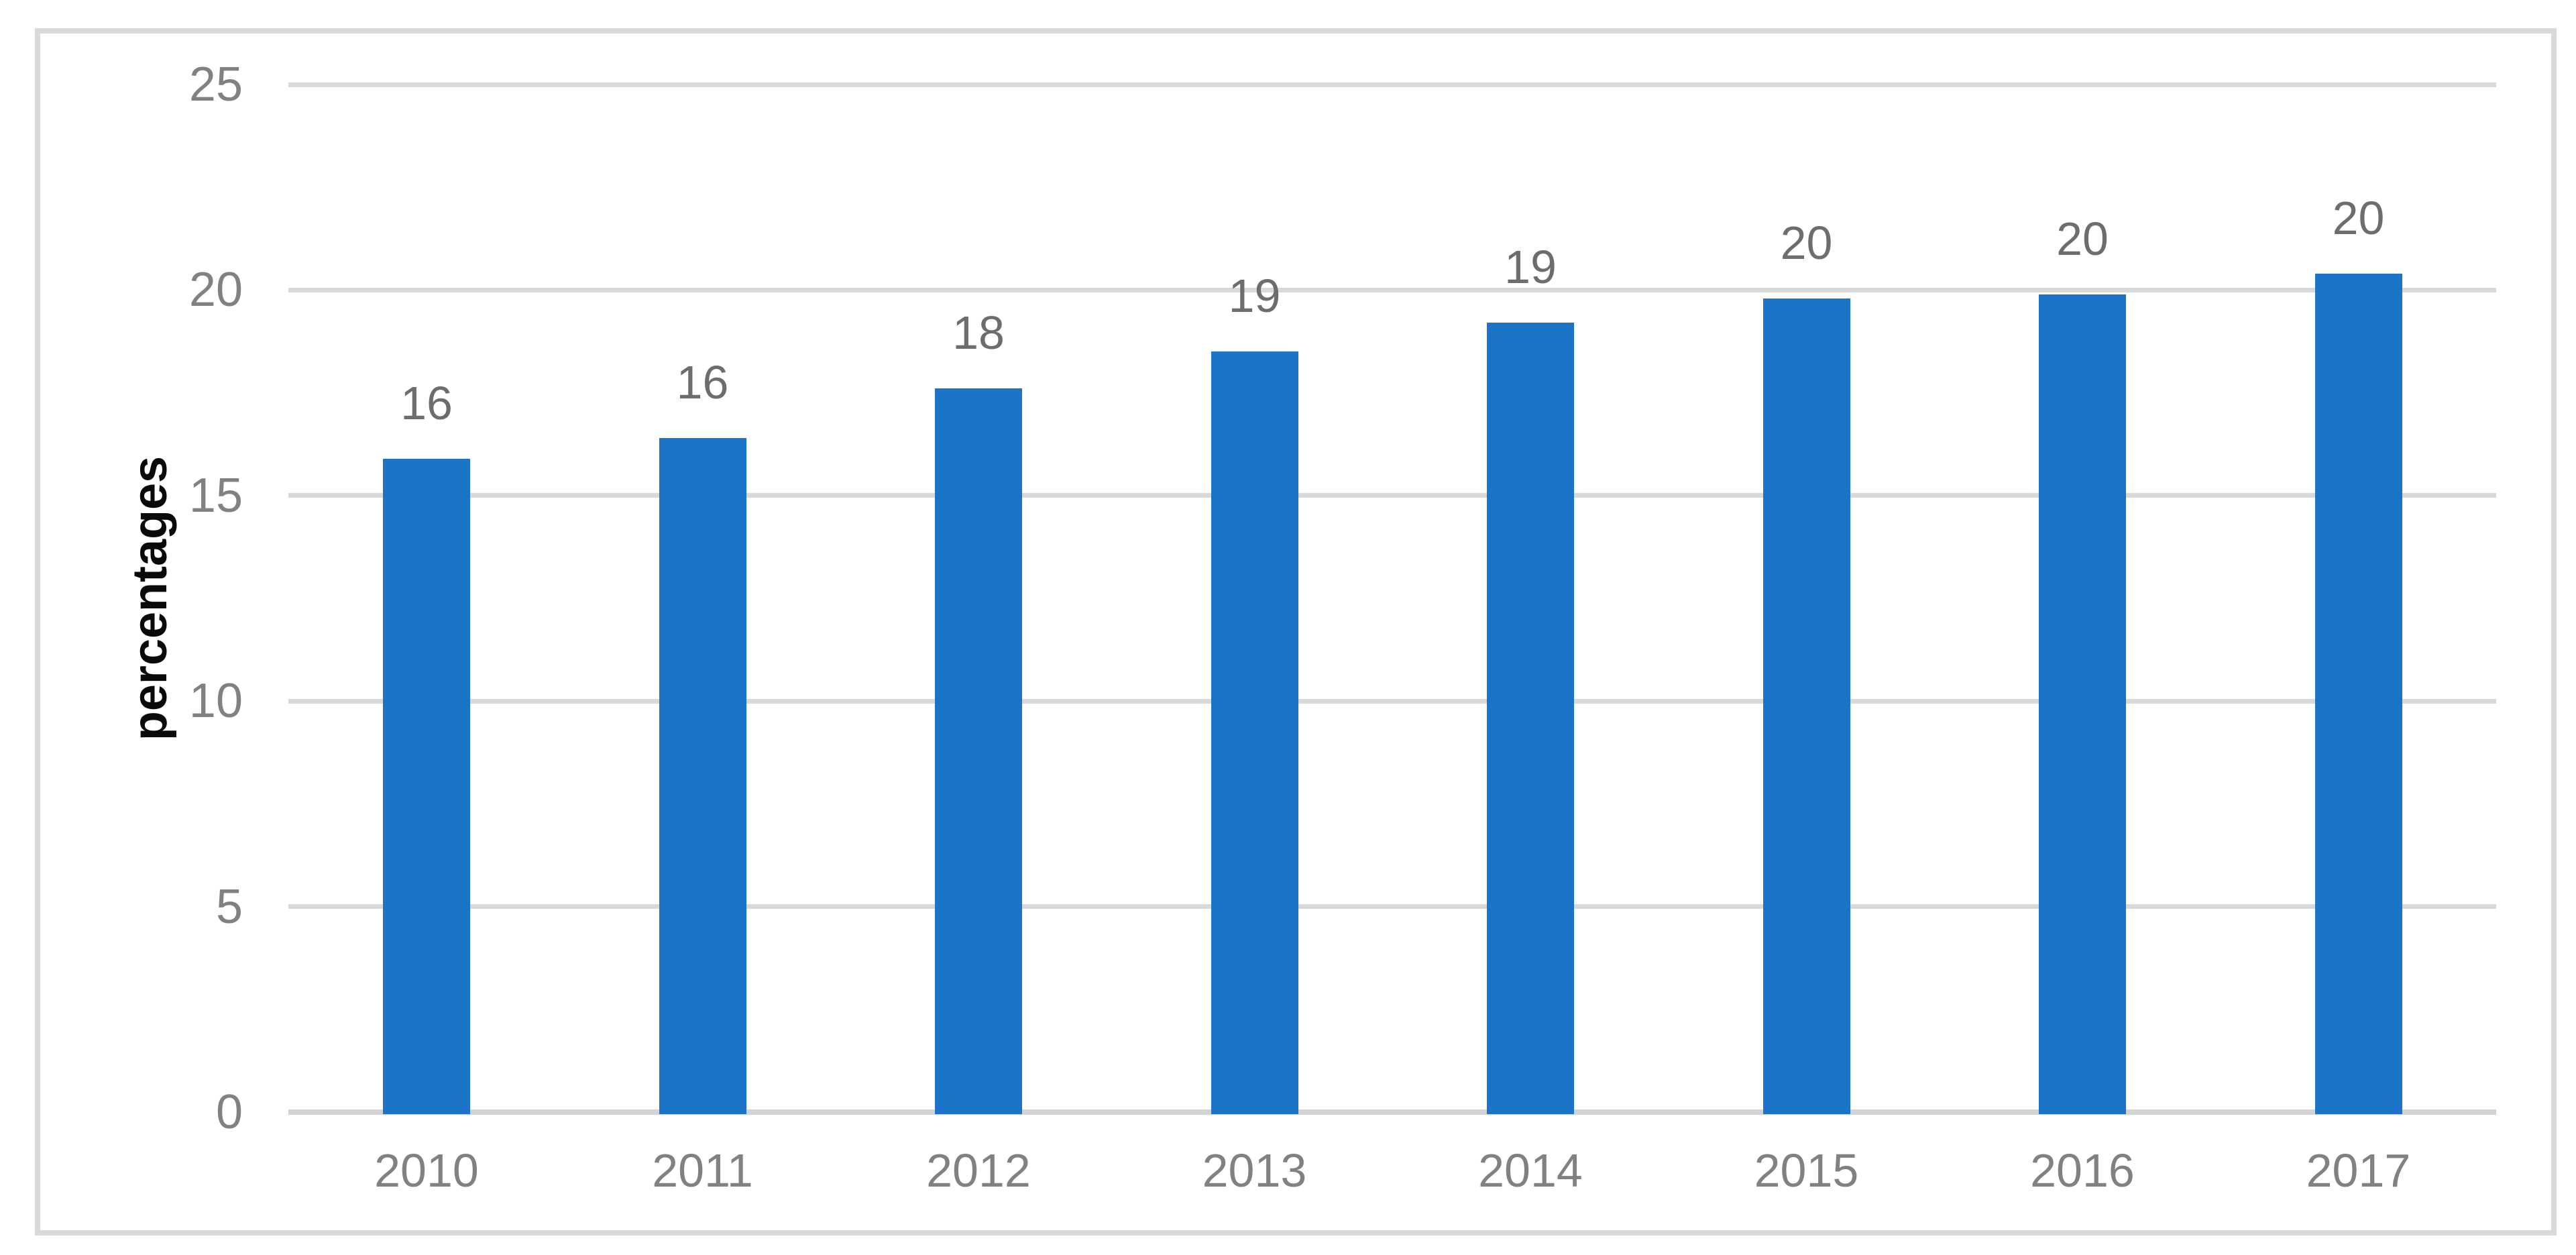 The image size is (2576, 1255). What do you see at coordinates (702, 1170) in the screenshot?
I see `x-tick-label-2011: 2011` at bounding box center [702, 1170].